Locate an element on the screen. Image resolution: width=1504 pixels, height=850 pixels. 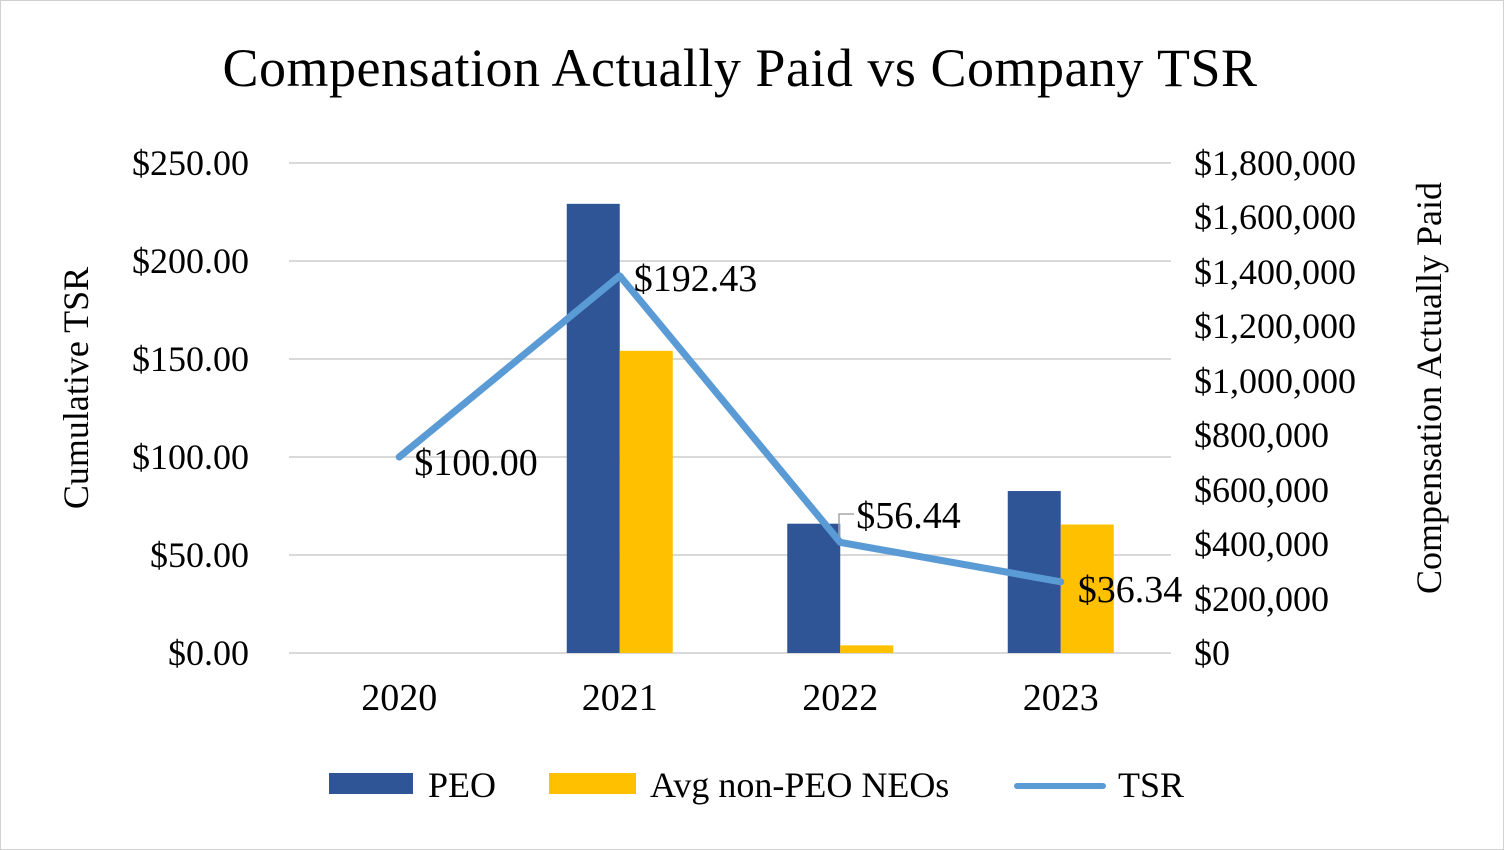
left-axis-tick: $200.00 is located at coordinates (190, 261).